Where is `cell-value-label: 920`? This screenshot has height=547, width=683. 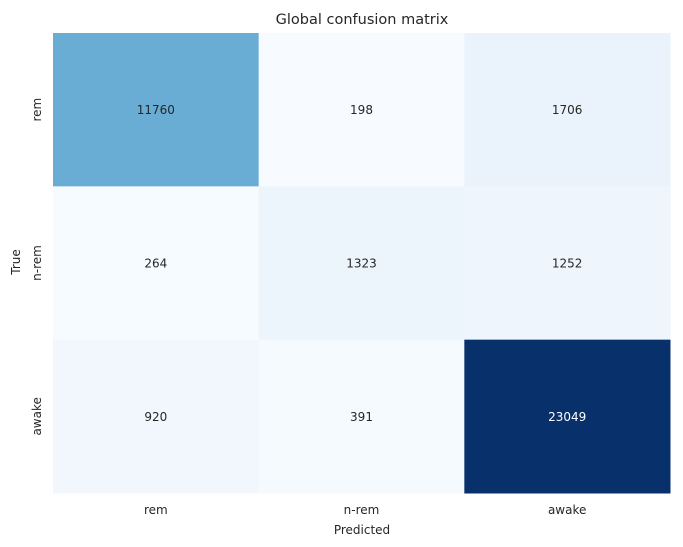
cell-value-label: 920 is located at coordinates (155, 417).